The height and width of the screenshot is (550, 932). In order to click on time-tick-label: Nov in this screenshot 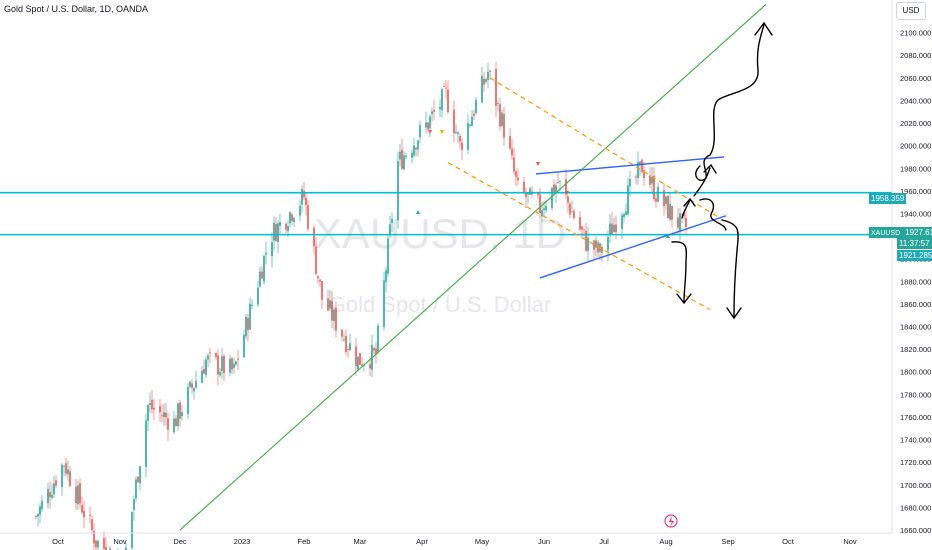, I will do `click(120, 541)`.